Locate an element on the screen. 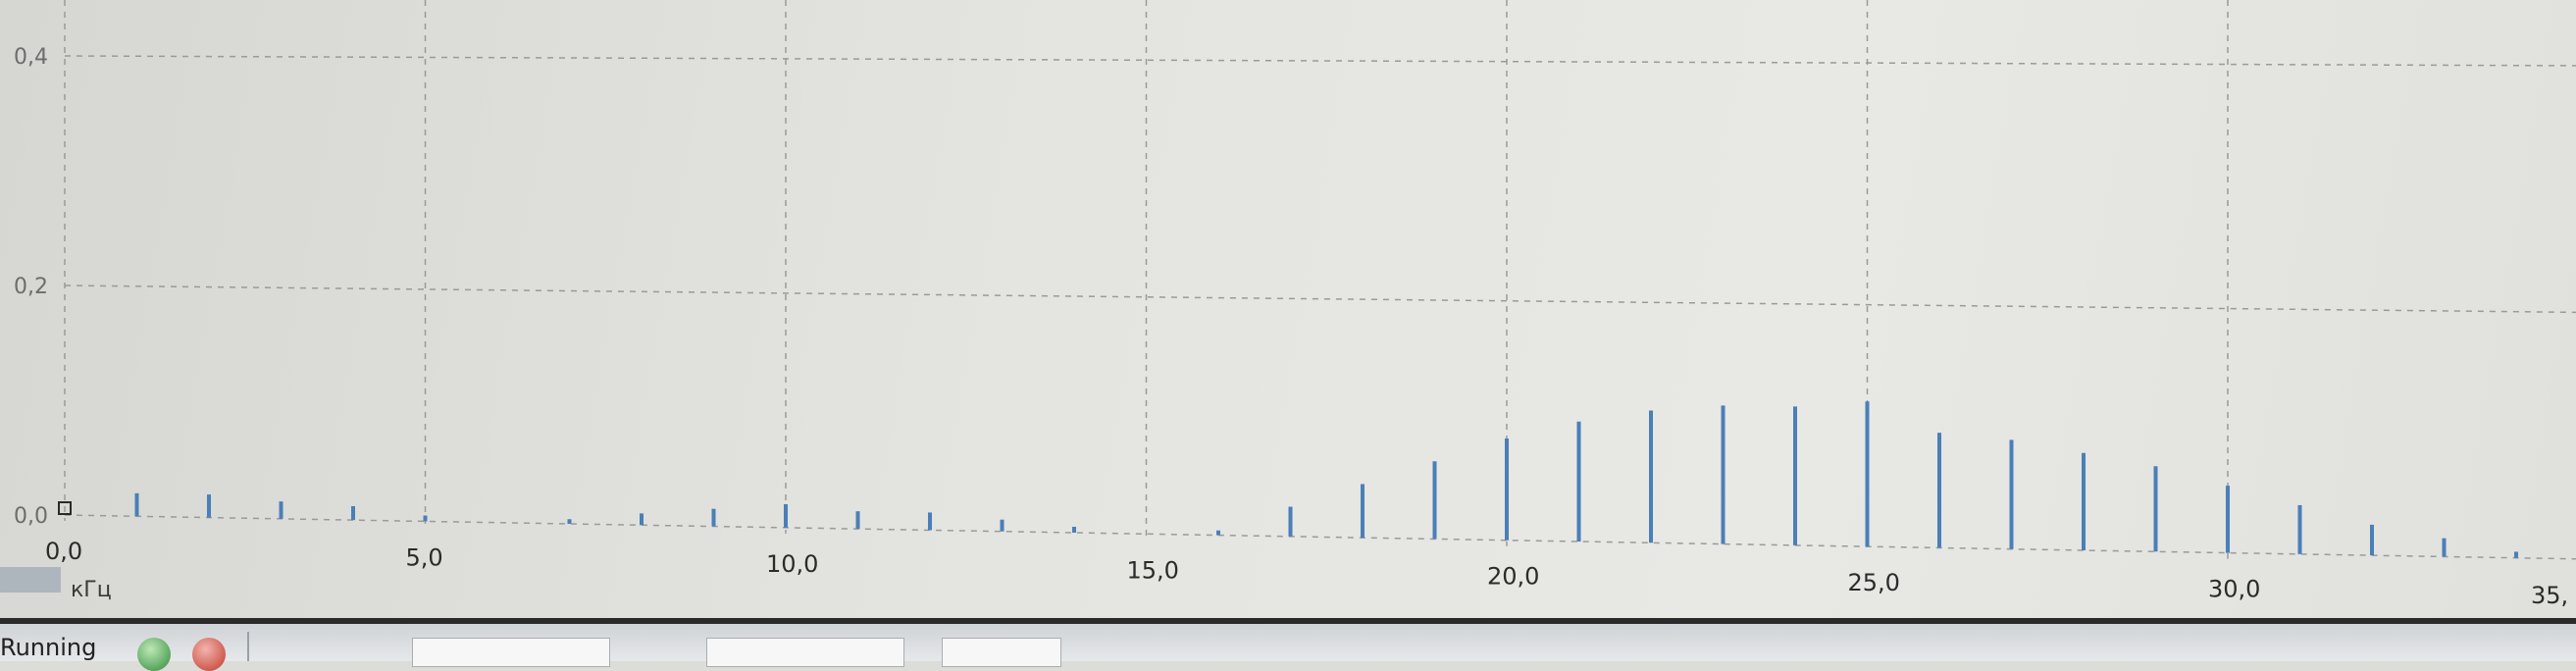 Image resolution: width=2576 pixels, height=671 pixels. status-text: Running is located at coordinates (48, 647).